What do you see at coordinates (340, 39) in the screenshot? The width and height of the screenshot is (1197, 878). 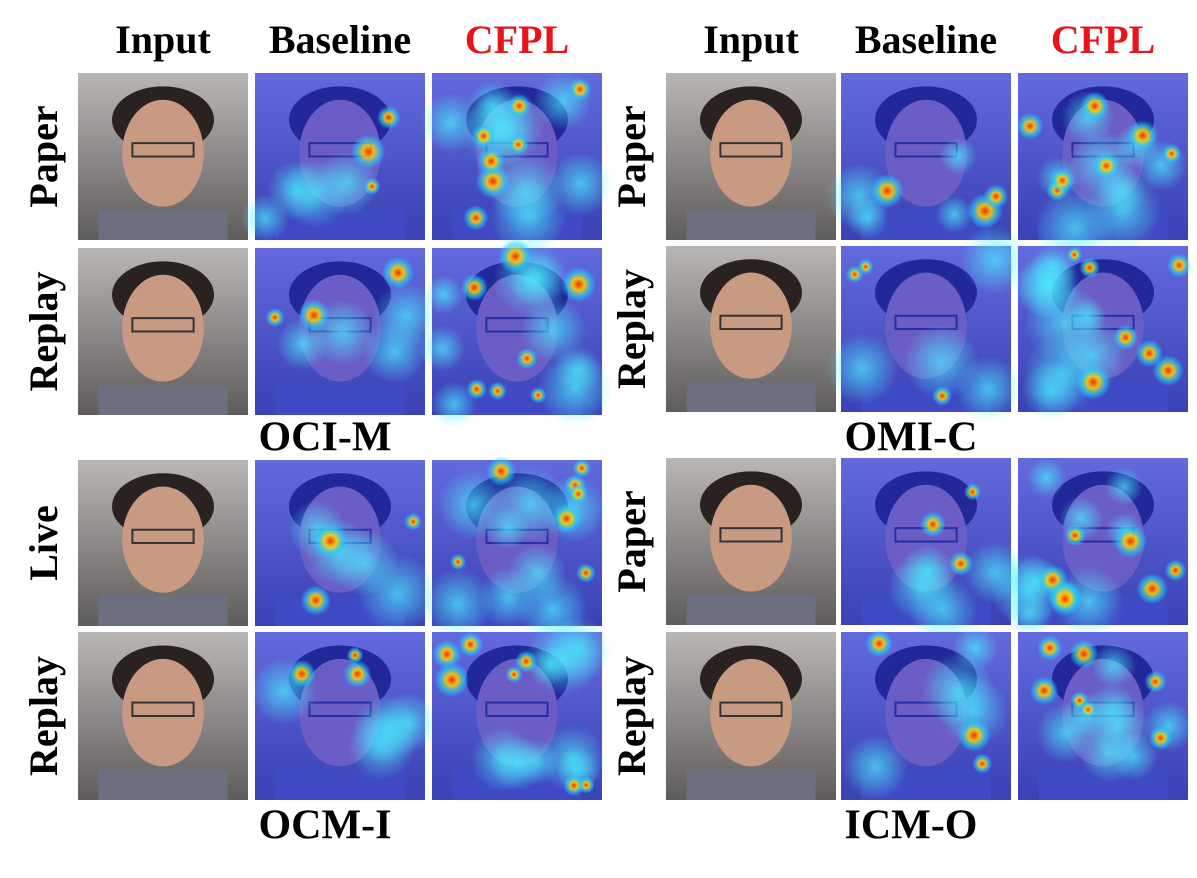 I see `column-header: Baseline` at bounding box center [340, 39].